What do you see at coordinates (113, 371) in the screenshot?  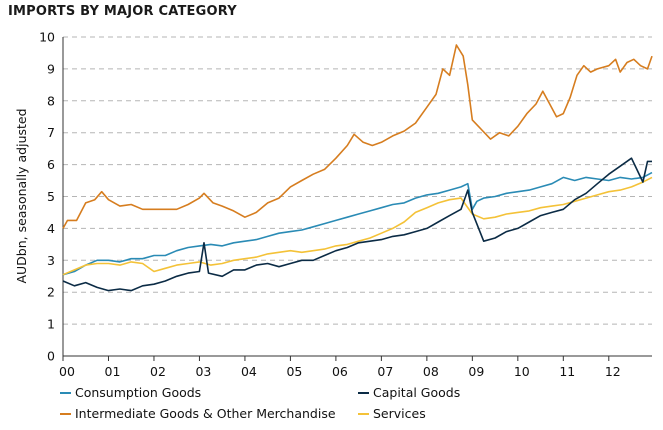 I see `x-tick-label: 01` at bounding box center [113, 371].